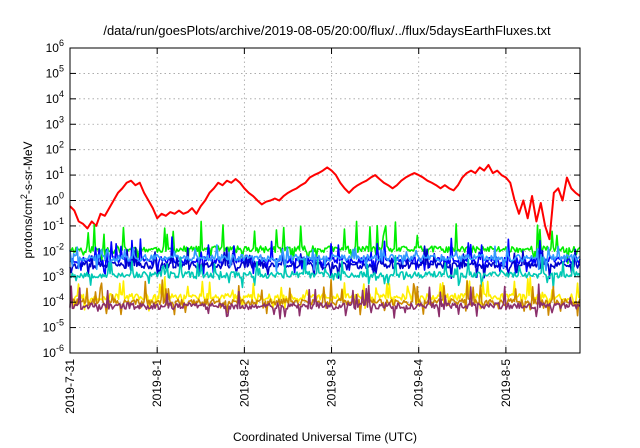  What do you see at coordinates (55, 122) in the screenshot?
I see `y-tick-label: 10³` at bounding box center [55, 122].